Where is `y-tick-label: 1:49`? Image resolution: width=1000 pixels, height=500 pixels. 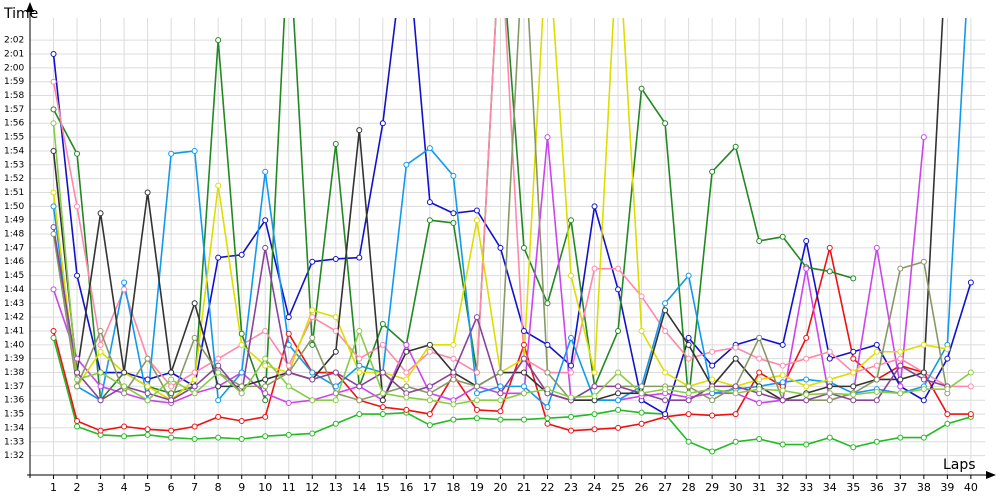 y-tick-label: 1:49 is located at coordinates (14, 221).